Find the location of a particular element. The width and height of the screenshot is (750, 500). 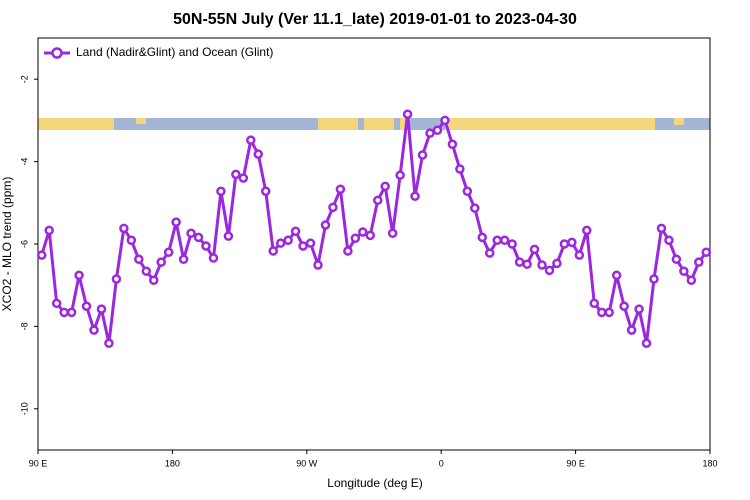

x-tick-label: 0 is located at coordinates (441, 463).